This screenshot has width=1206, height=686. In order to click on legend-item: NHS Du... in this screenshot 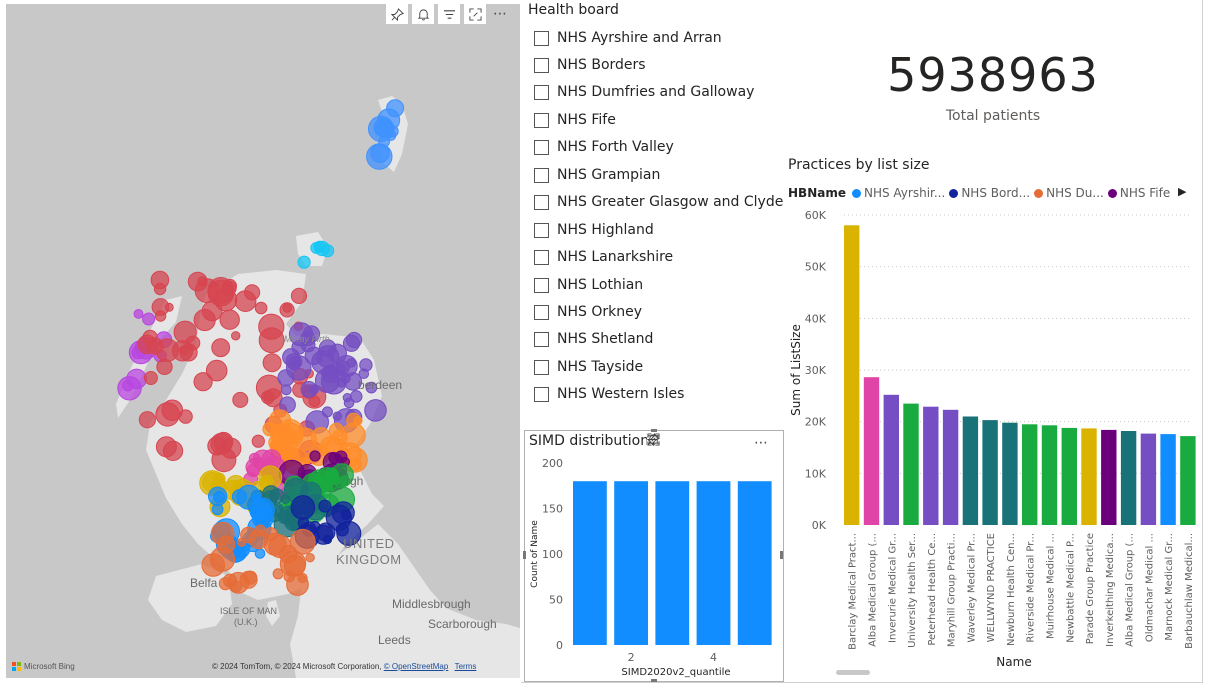, I will do `click(1069, 193)`.